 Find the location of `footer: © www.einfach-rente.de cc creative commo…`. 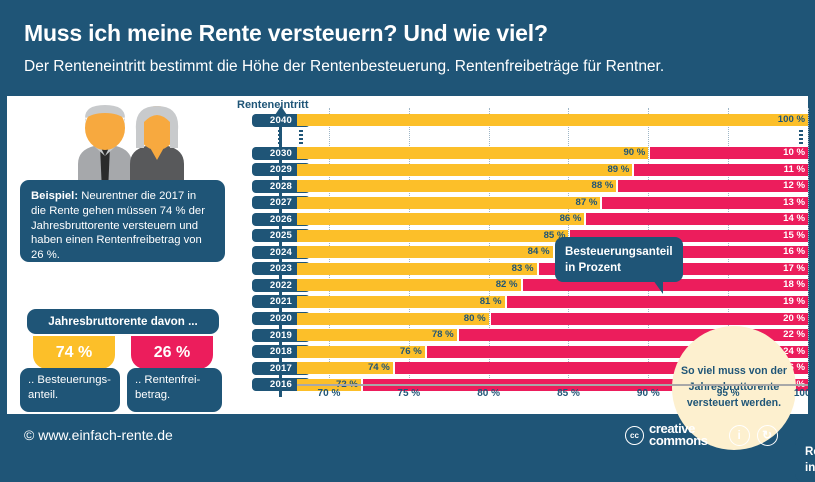

footer: © www.einfach-rente.de cc creative commo… is located at coordinates (407, 438).